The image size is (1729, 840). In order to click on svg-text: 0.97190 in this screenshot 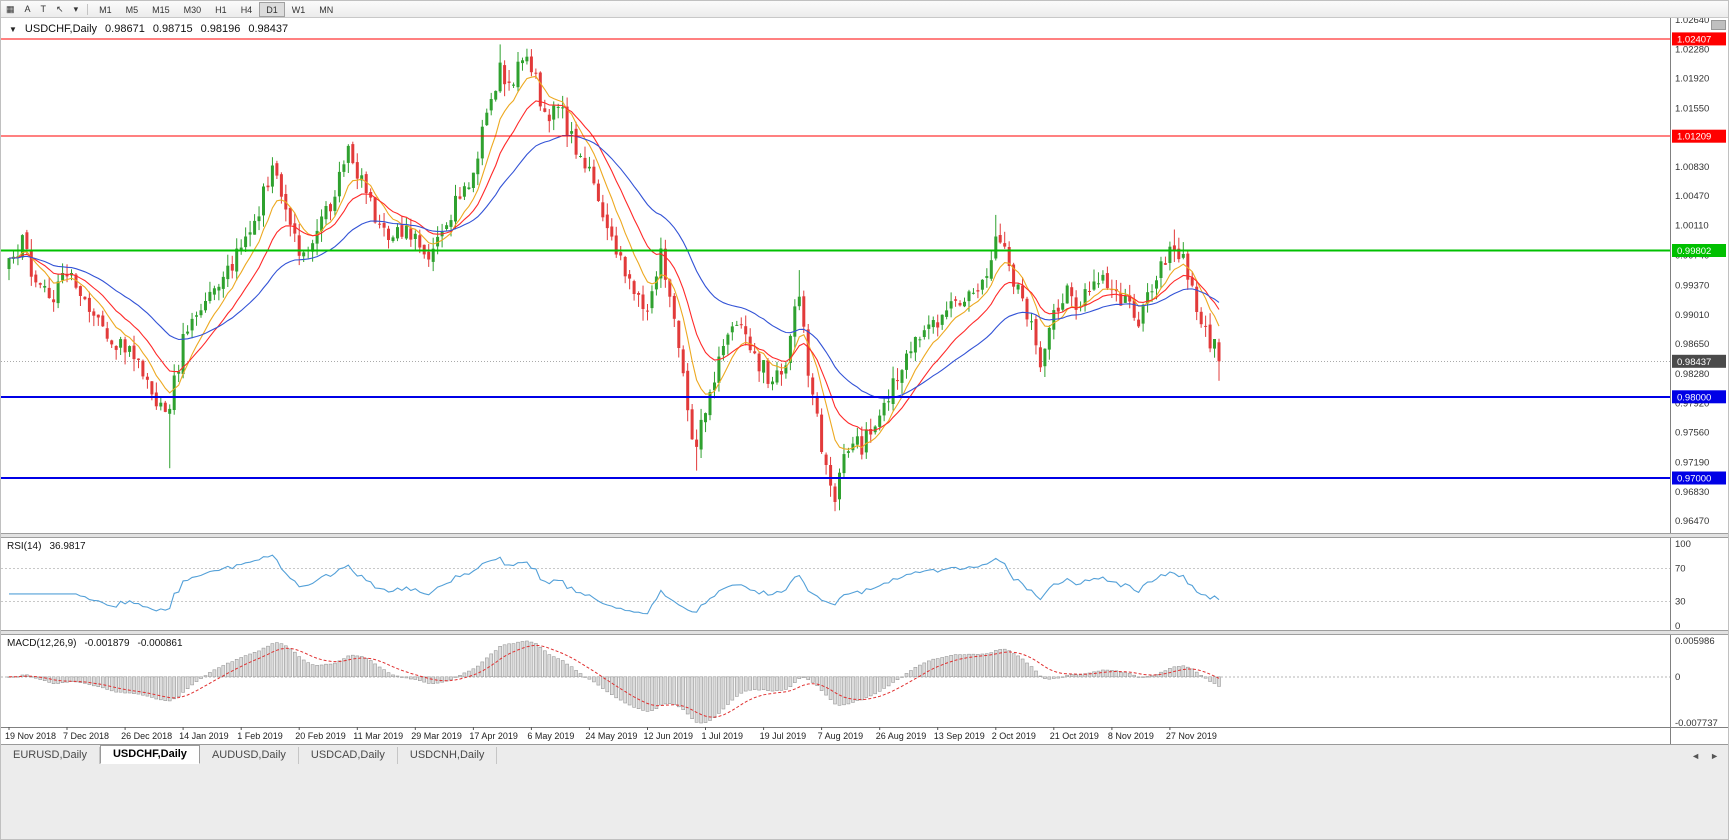, I will do `click(1692, 463)`.